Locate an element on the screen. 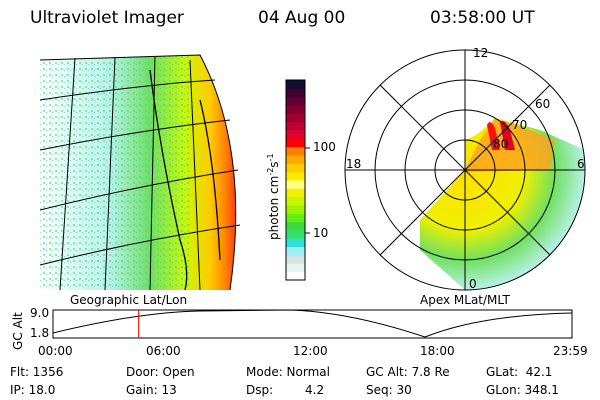  instrument-title: Ultraviolet Imager is located at coordinates (107, 18).